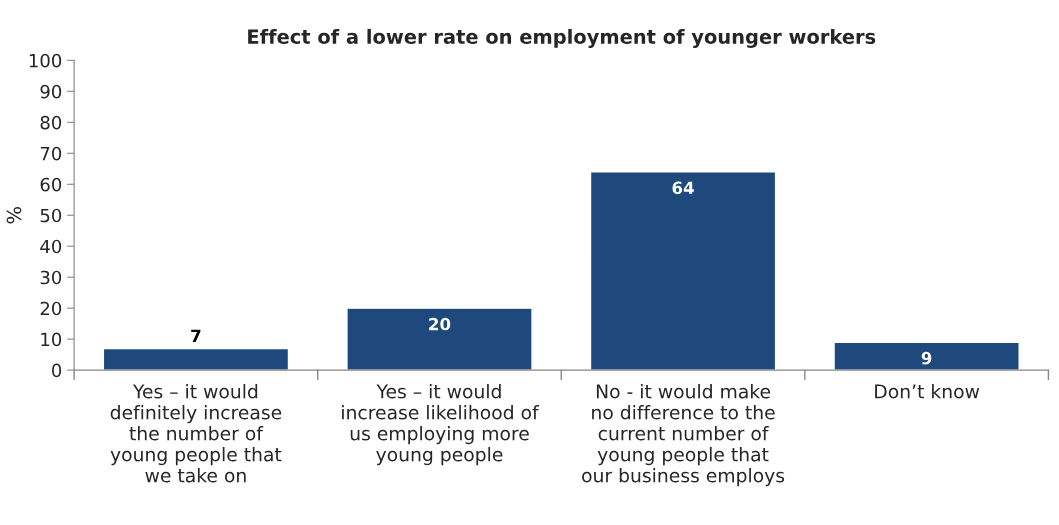  What do you see at coordinates (683, 188) in the screenshot?
I see `data-label: 64` at bounding box center [683, 188].